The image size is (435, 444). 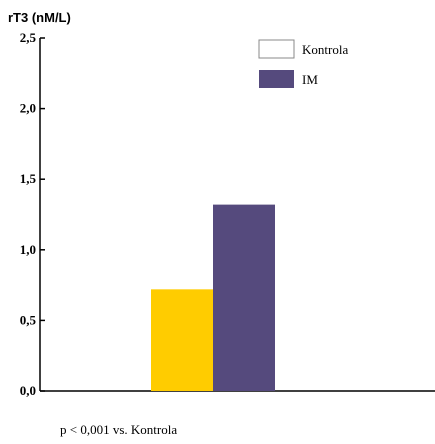 I want to click on y-tick-label-4: 2,0, so click(x=28, y=108).